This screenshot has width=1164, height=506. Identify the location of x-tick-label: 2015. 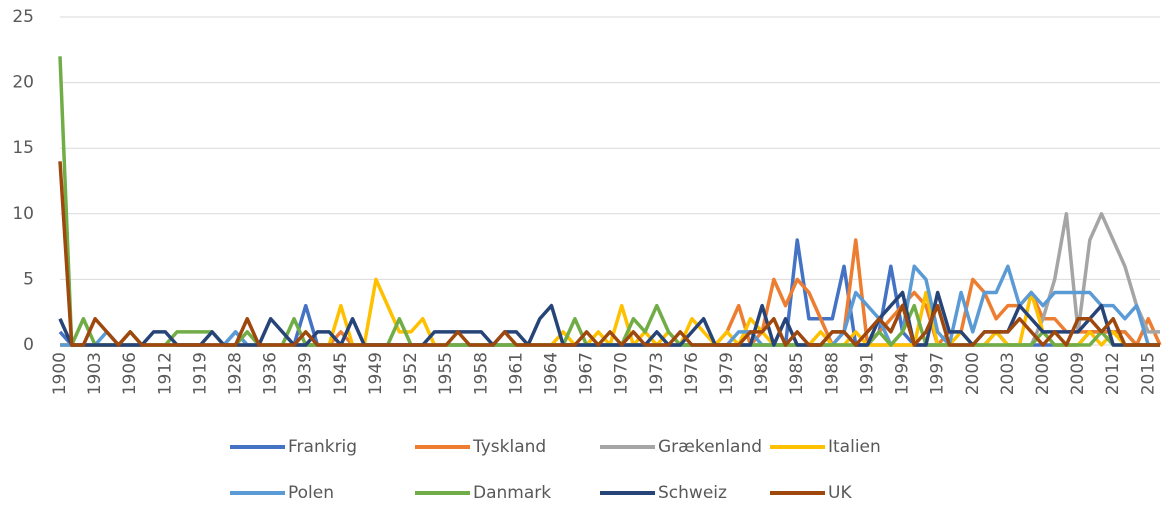
(1148, 373).